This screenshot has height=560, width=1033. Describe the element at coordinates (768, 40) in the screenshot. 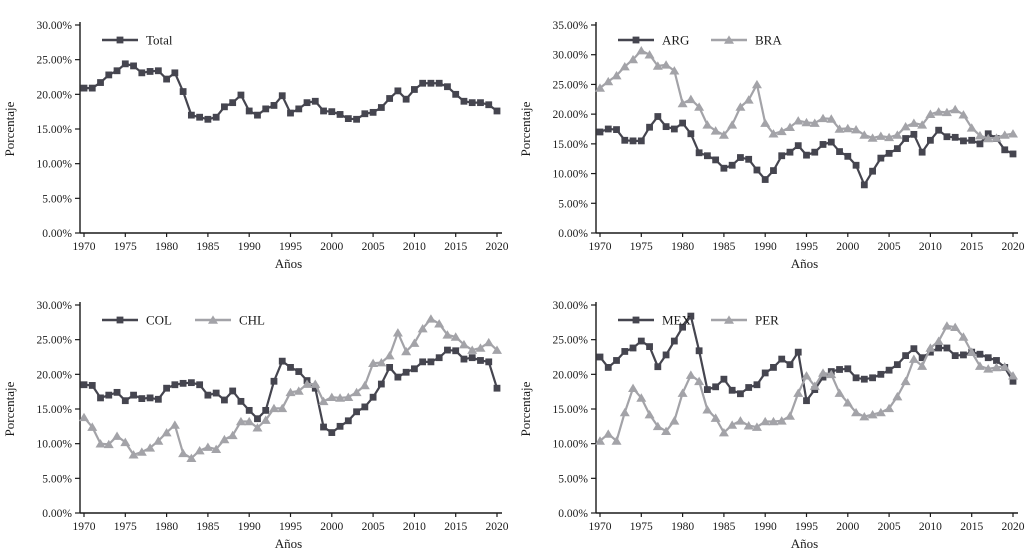

I see `legend-label: BRA` at that location.